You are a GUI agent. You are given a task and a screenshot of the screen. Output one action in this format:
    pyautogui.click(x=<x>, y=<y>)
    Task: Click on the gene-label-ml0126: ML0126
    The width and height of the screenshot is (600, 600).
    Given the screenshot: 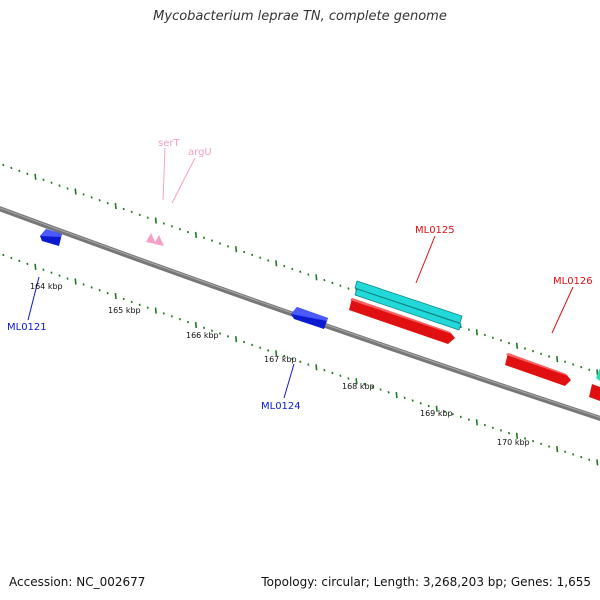 What is the action you would take?
    pyautogui.click(x=573, y=281)
    